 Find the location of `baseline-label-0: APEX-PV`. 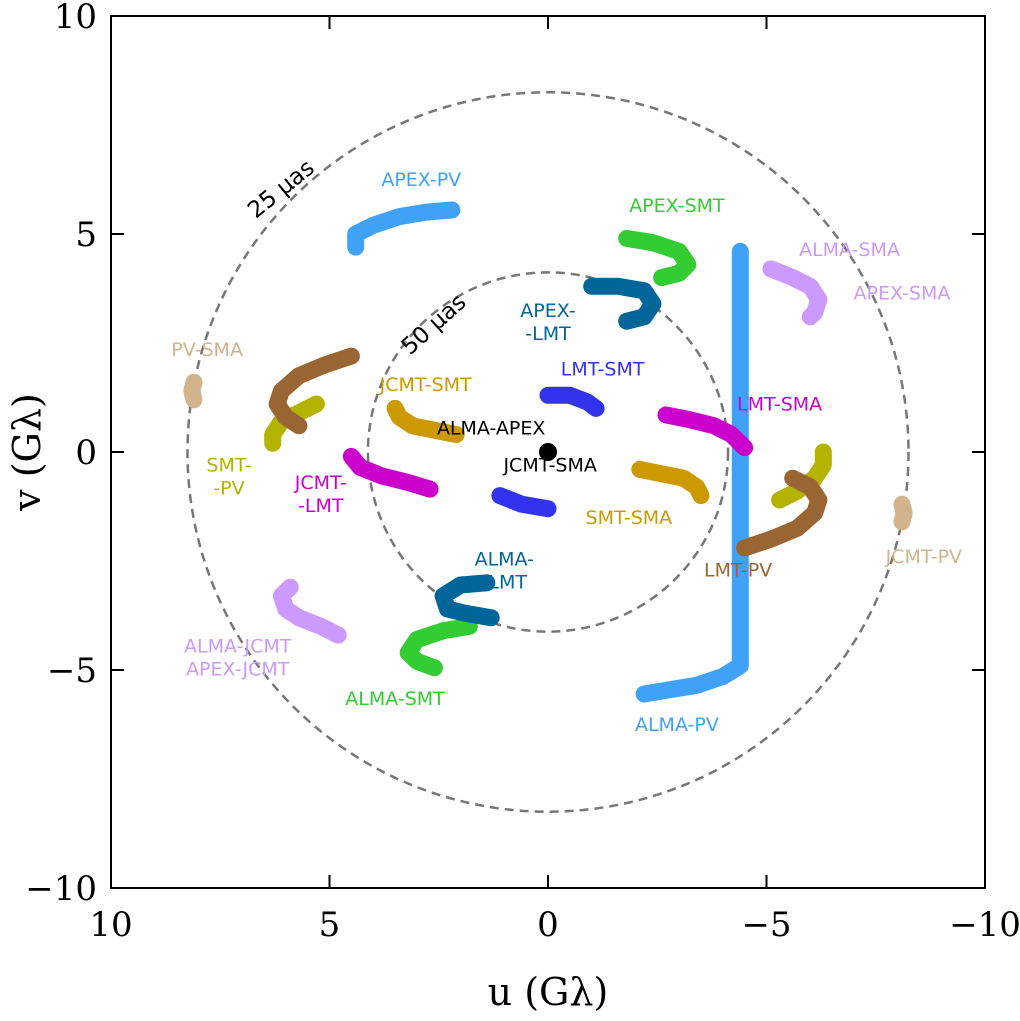

baseline-label-0: APEX-PV is located at coordinates (421, 180).